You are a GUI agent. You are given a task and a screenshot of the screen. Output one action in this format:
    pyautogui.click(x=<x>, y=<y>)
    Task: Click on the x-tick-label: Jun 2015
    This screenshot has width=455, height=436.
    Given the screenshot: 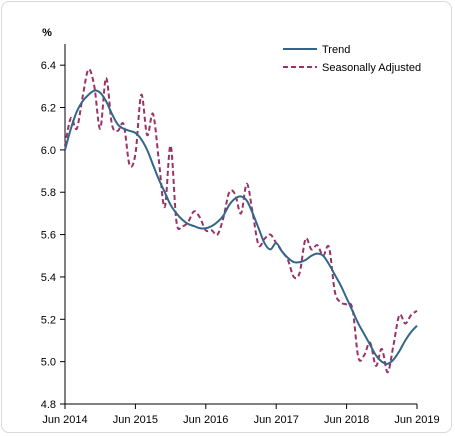 What is the action you would take?
    pyautogui.click(x=135, y=420)
    